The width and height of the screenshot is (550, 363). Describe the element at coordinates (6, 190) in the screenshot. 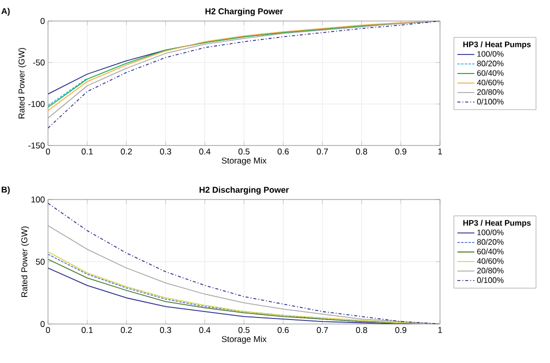

I see `text: B)` at that location.